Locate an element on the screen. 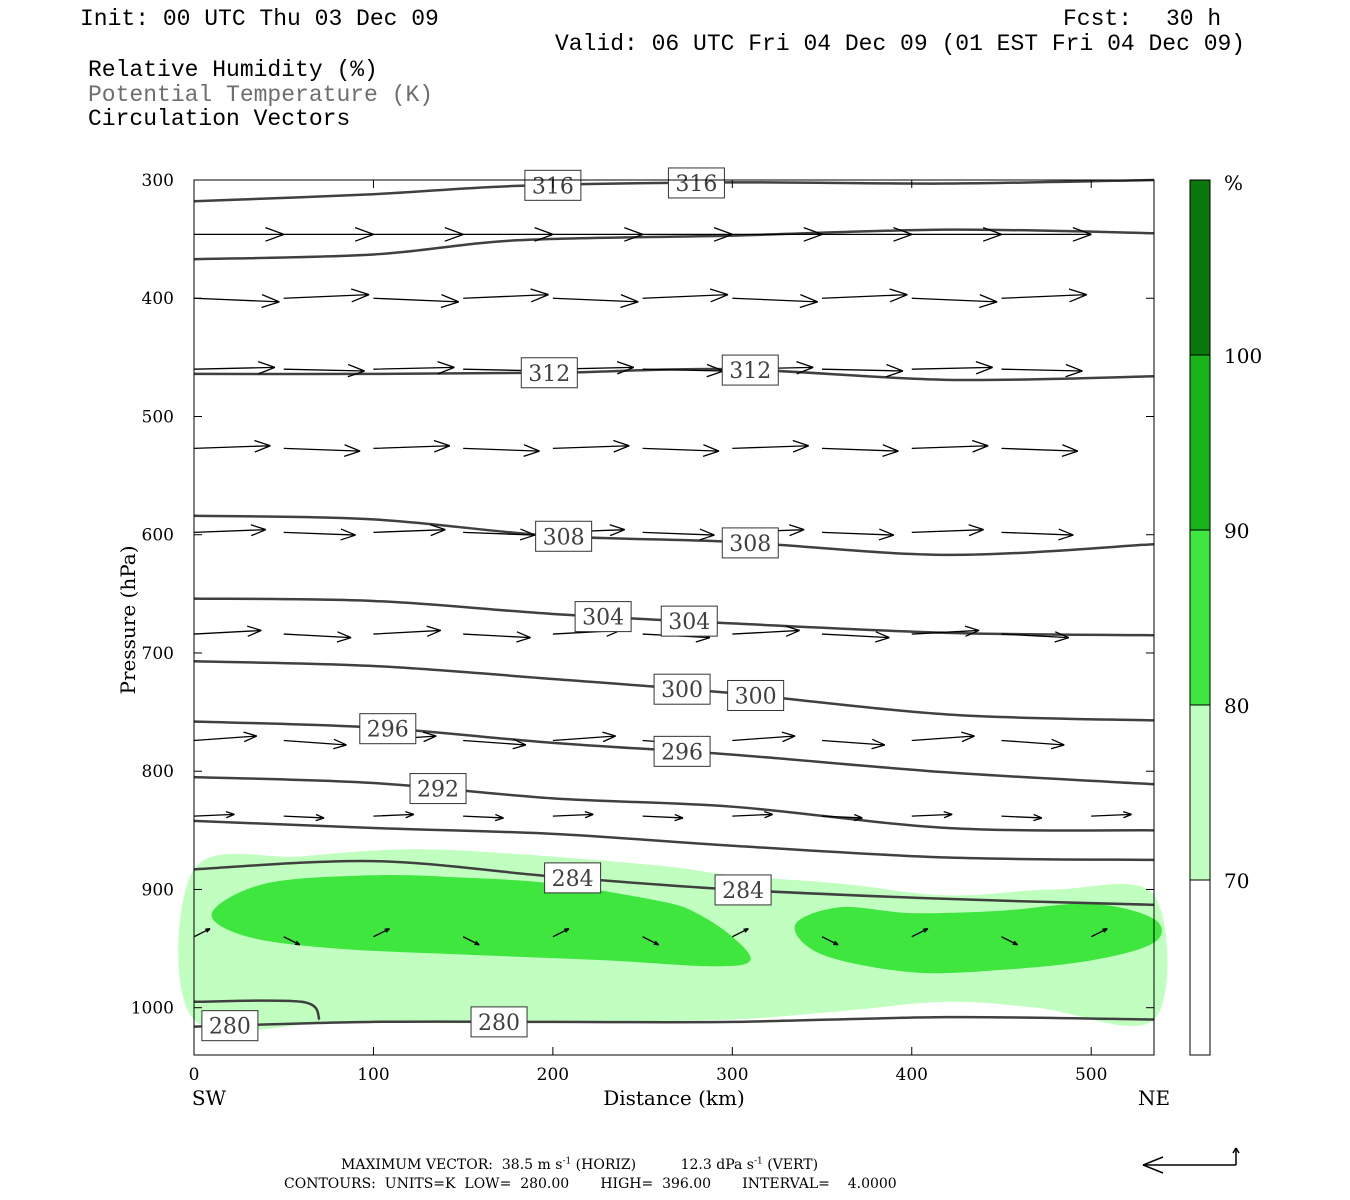 This screenshot has height=1200, width=1350. colorbar: % 100 90 80 70 is located at coordinates (1225, 613).